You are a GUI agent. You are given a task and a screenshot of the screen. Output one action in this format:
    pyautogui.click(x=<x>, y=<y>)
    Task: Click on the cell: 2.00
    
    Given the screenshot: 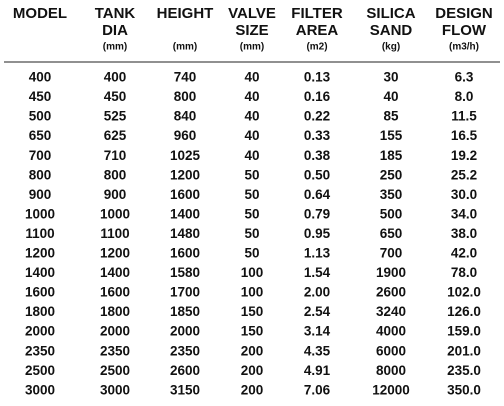 What is the action you would take?
    pyautogui.click(x=317, y=292)
    